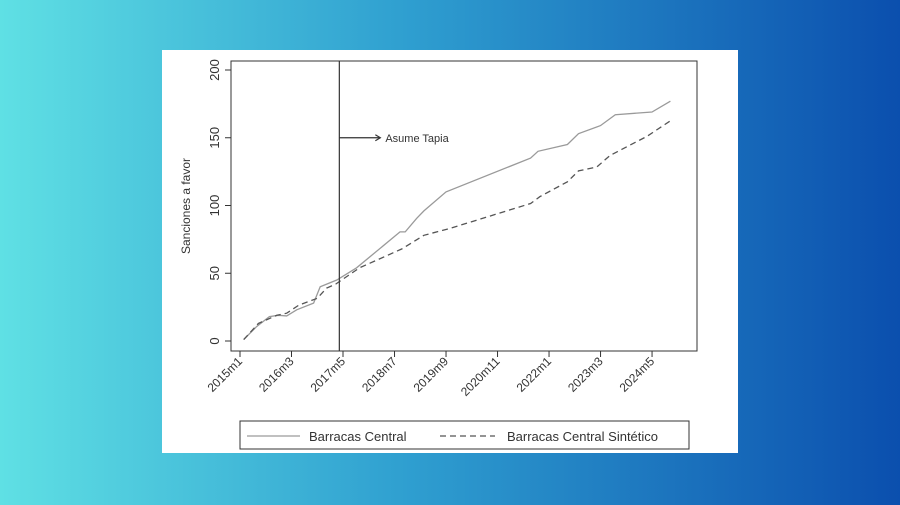 Image resolution: width=900 pixels, height=505 pixels. What do you see at coordinates (186, 206) in the screenshot?
I see `y-axis-label: Sanciones a favor` at bounding box center [186, 206].